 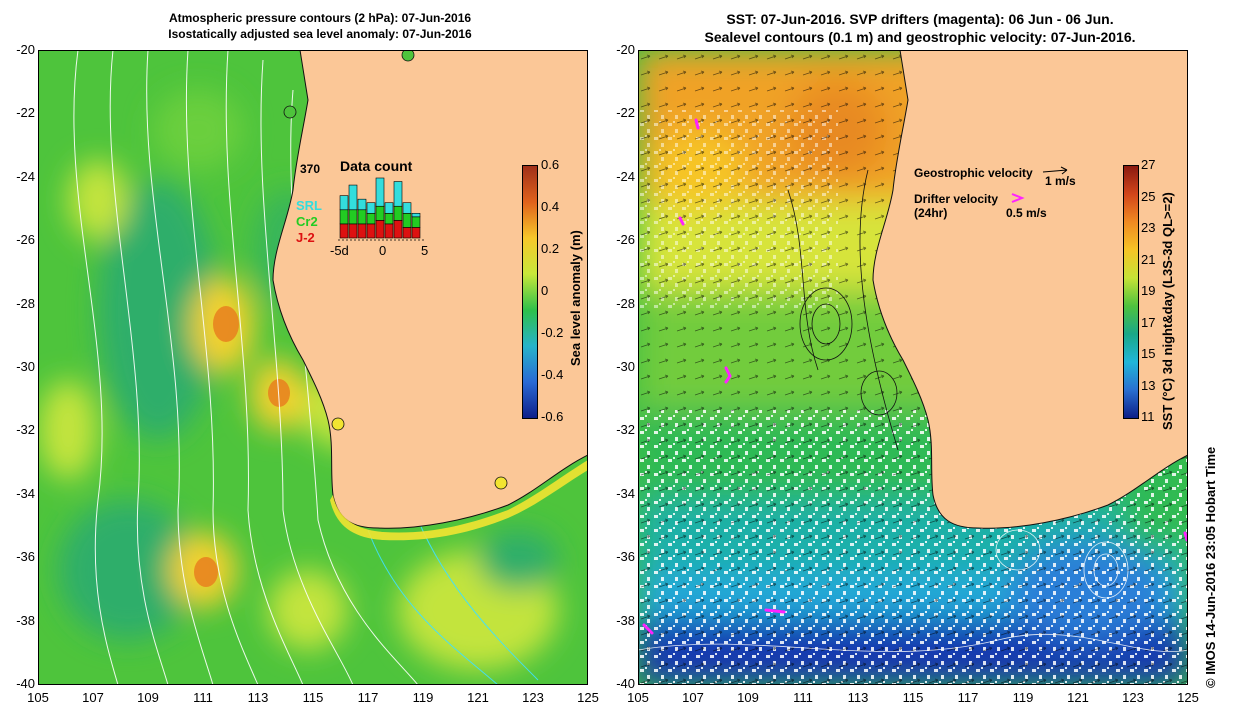 What do you see at coordinates (376, 166) in the screenshot?
I see `data-count-title: Data count` at bounding box center [376, 166].